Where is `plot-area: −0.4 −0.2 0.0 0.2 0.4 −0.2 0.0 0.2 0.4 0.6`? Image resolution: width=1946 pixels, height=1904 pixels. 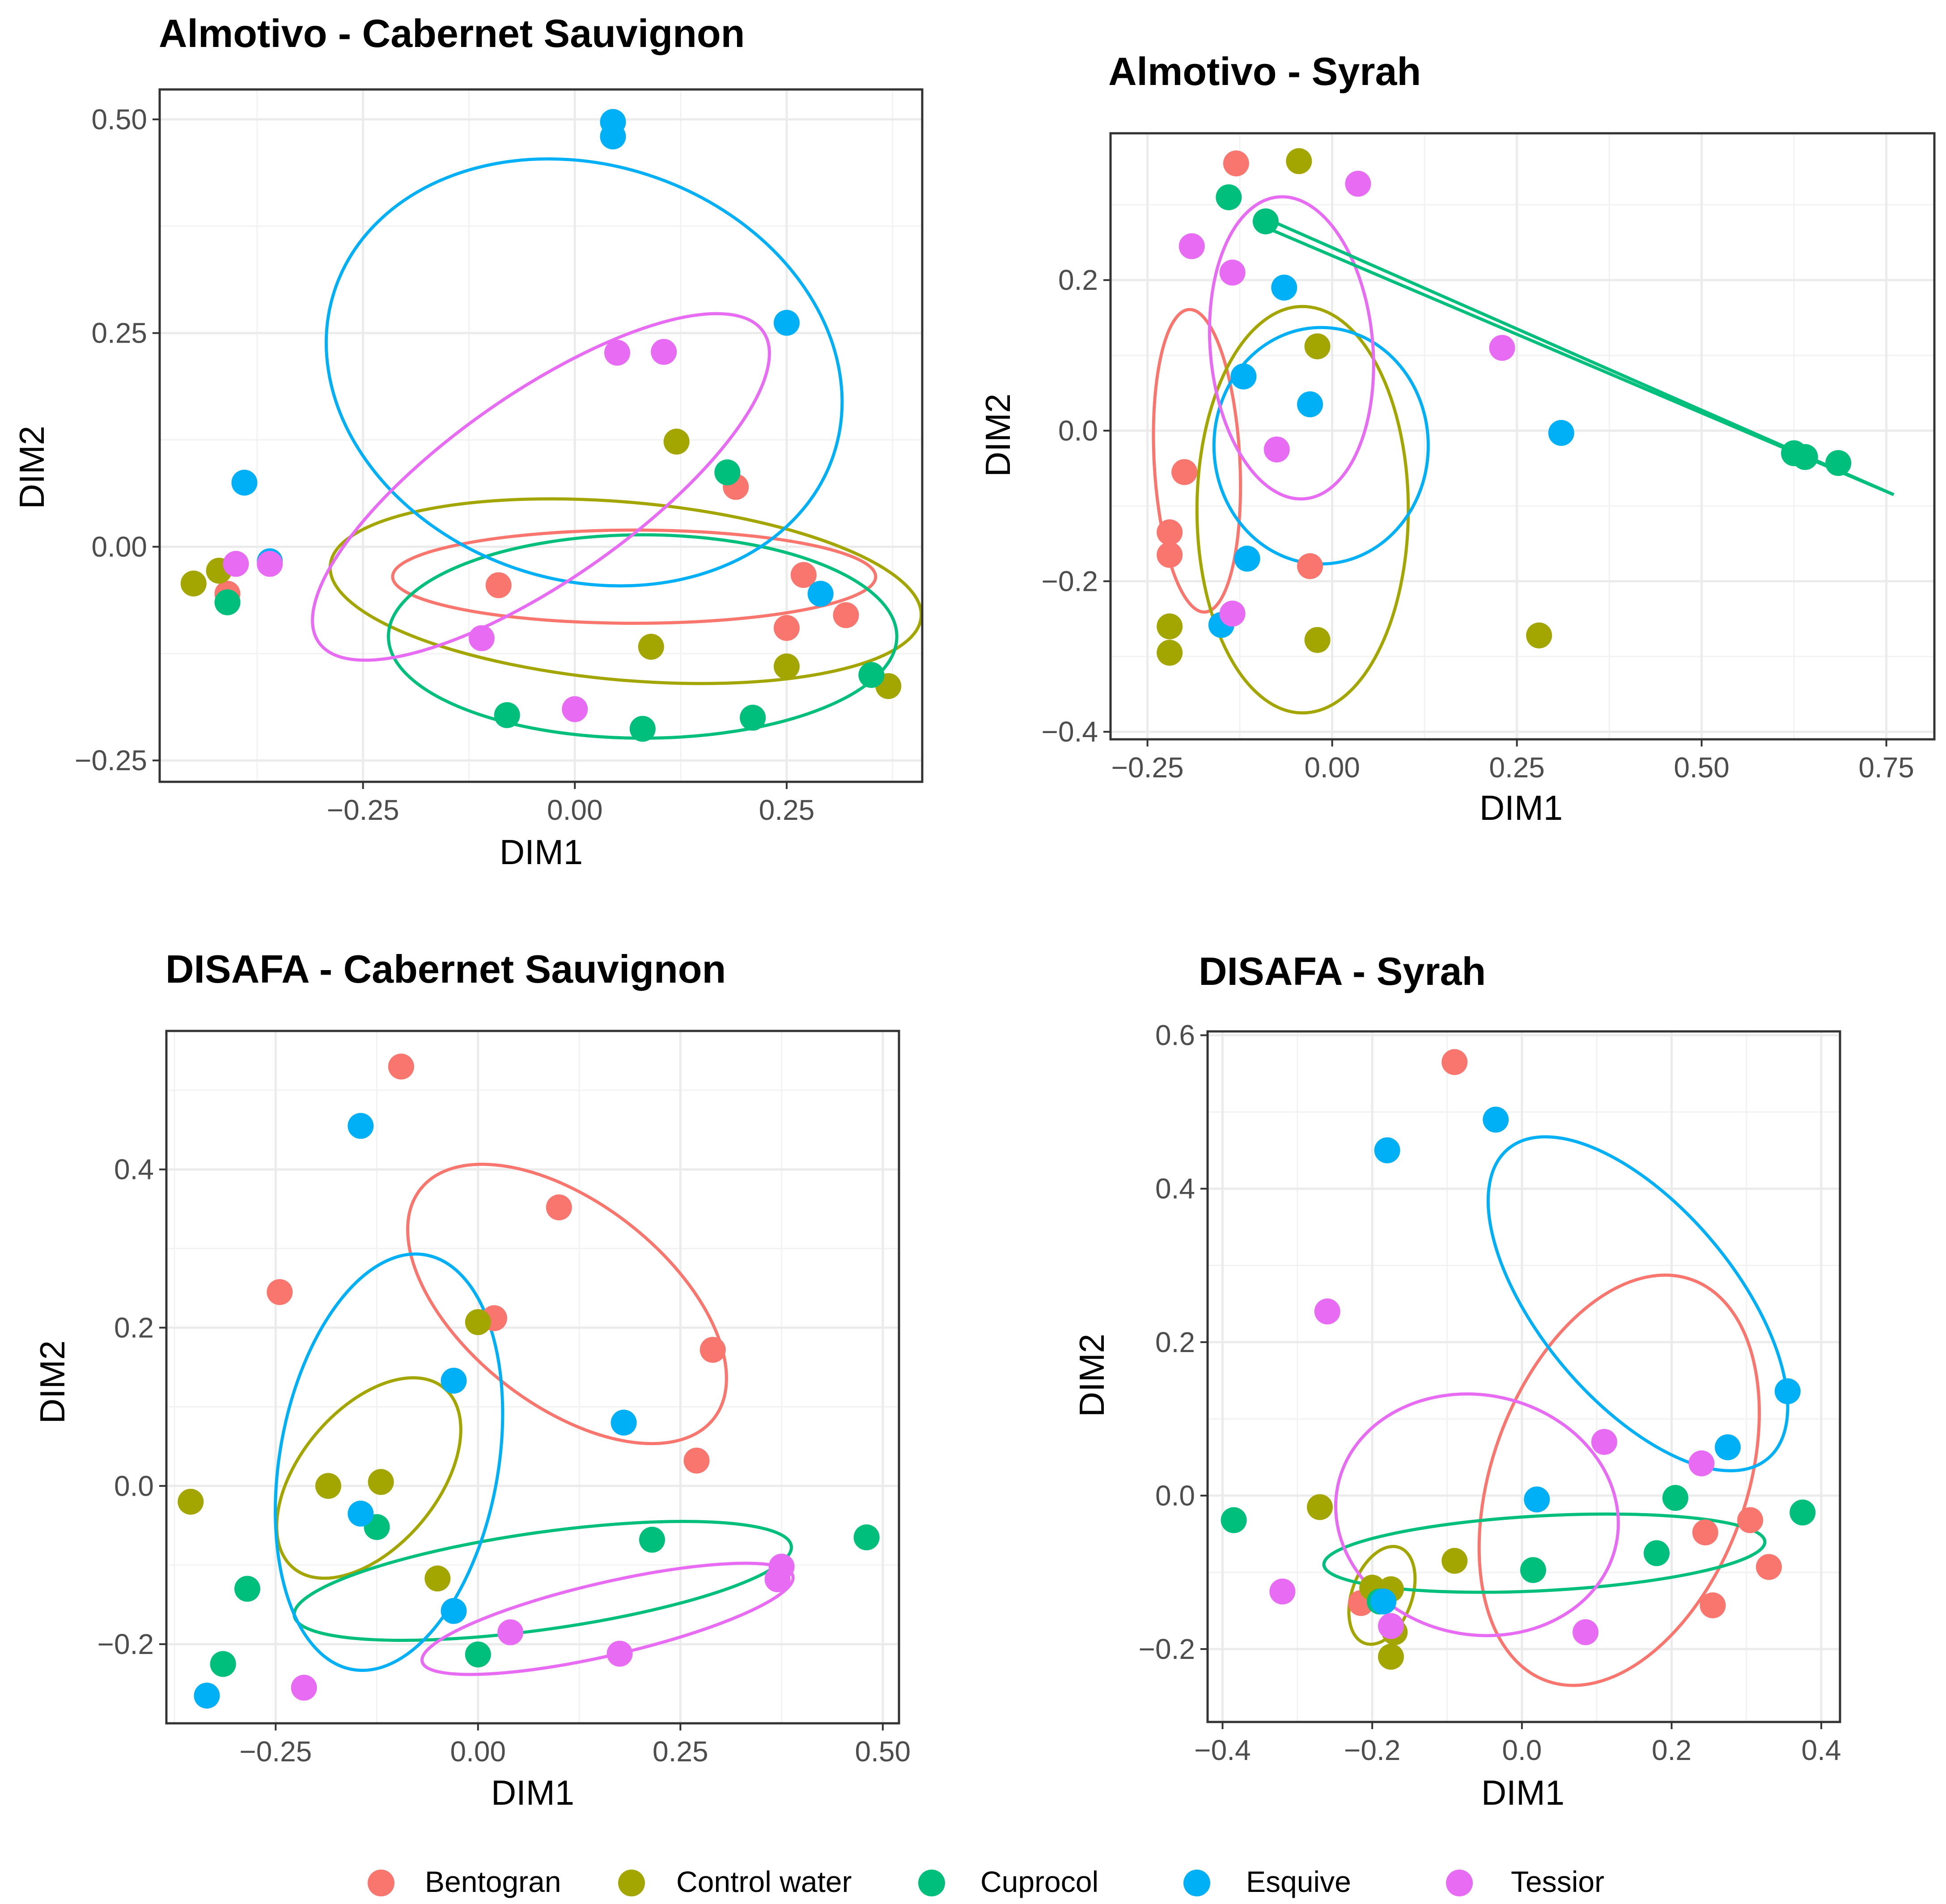
plot-area: −0.4 −0.2 0.0 0.2 0.4 −0.2 0.0 0.2 0.4 0.6 is located at coordinates (1490, 1392).